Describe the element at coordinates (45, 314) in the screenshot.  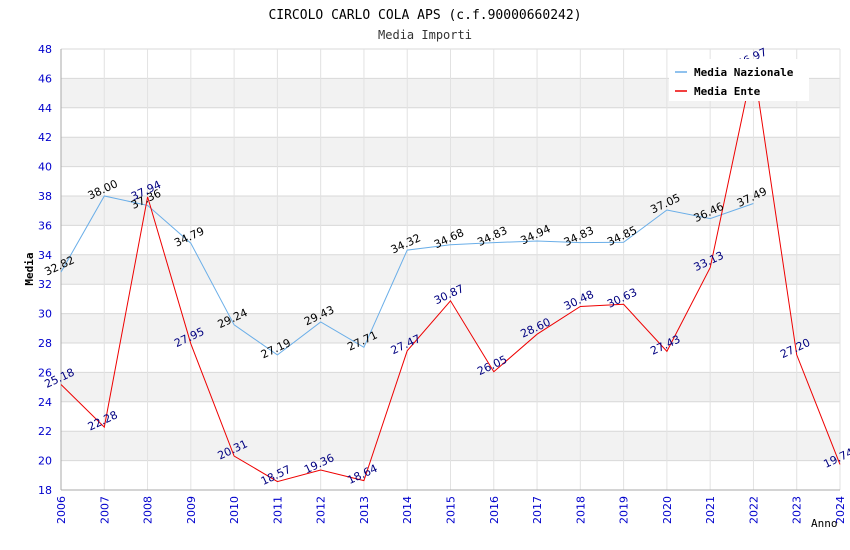
I see `y-tick-label: 30` at that location.